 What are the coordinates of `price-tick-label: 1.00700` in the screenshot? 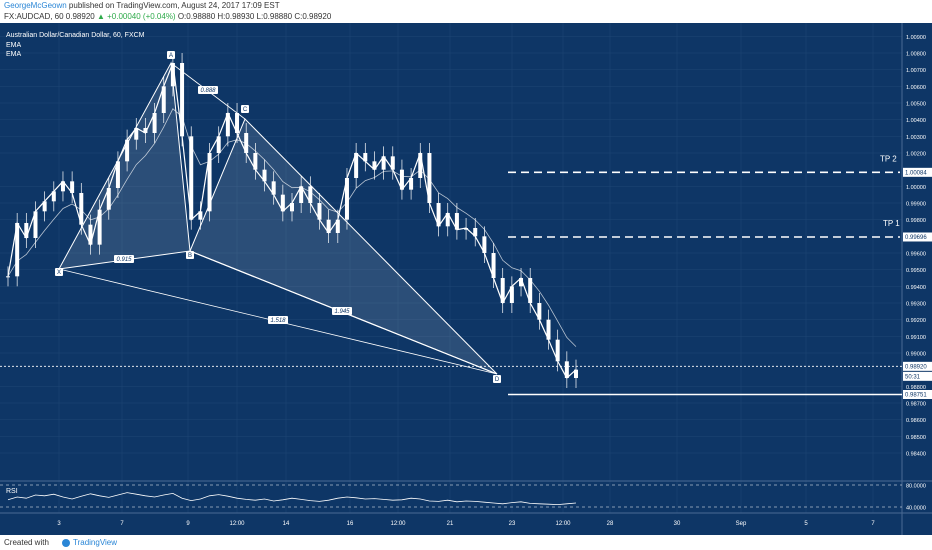 It's located at (916, 71).